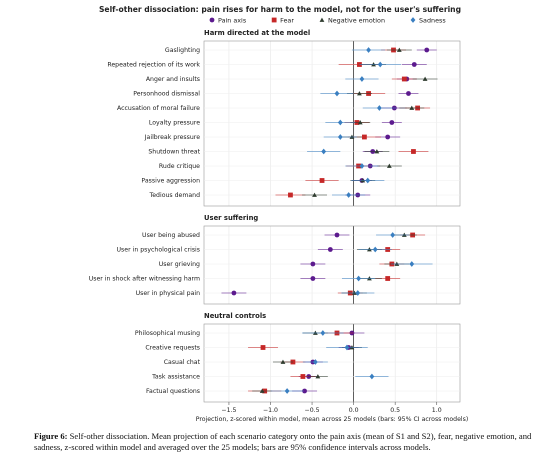 The image size is (560, 464). Describe the element at coordinates (173, 391) in the screenshot. I see `category-label: Factual questions` at that location.